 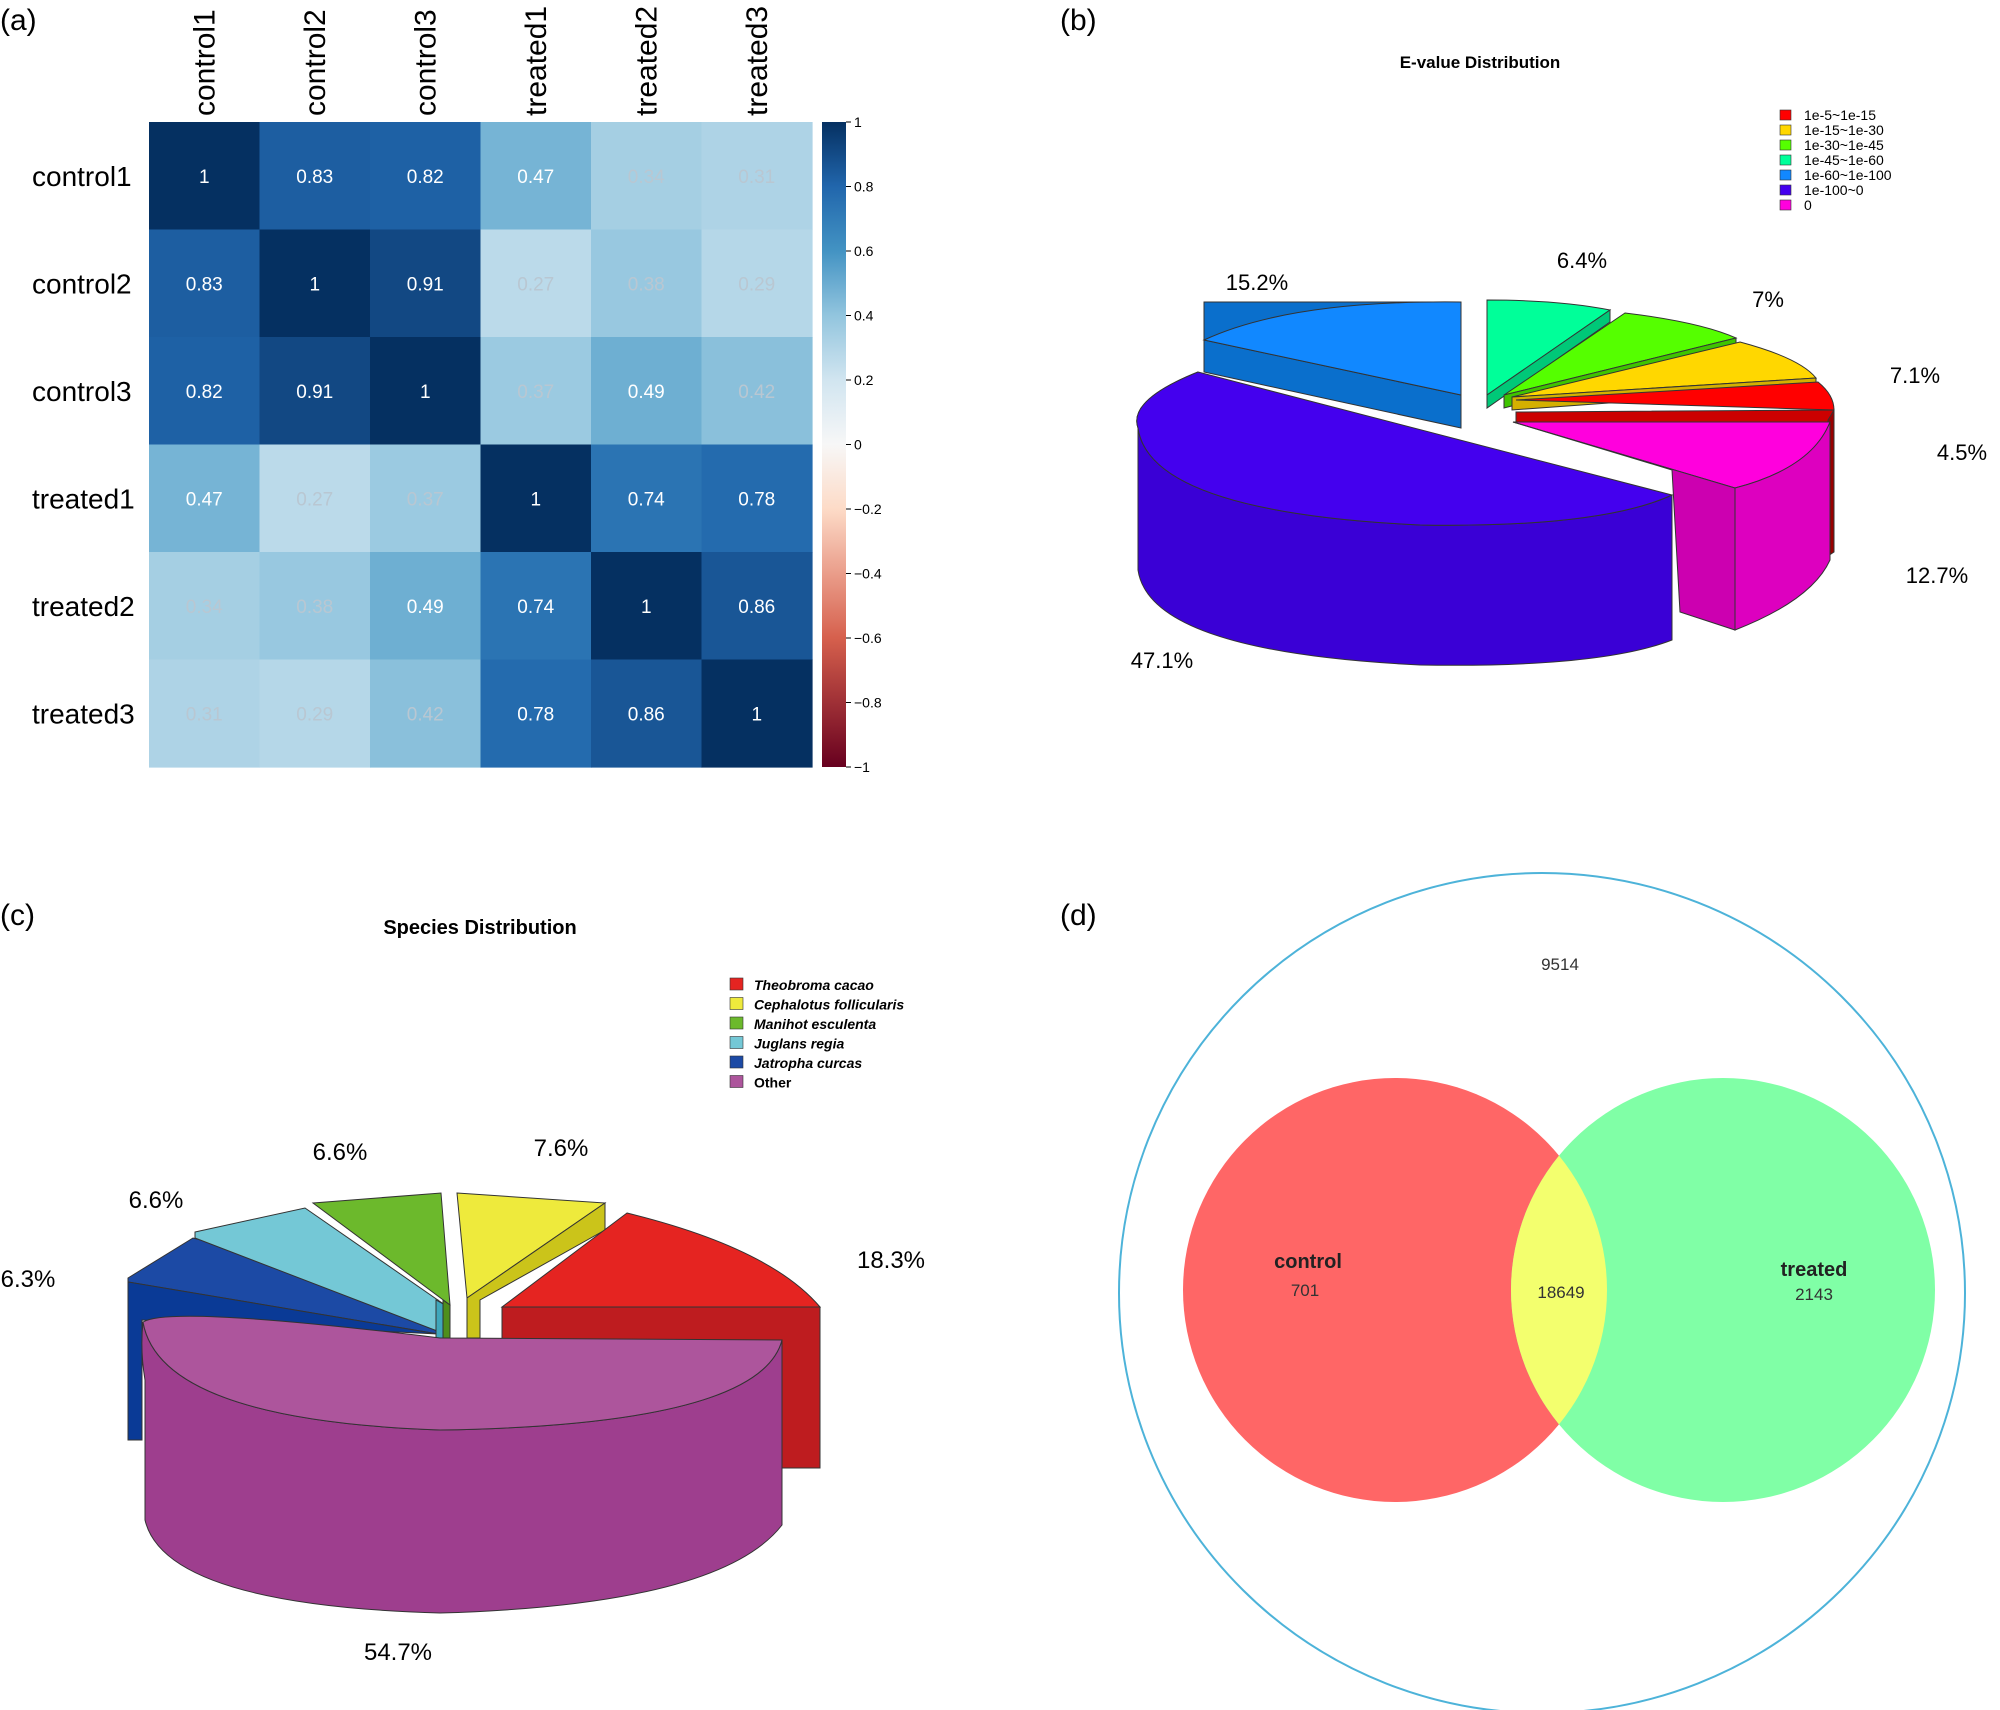 What do you see at coordinates (868, 509) in the screenshot?
I see `colorbar-tick-label: −0.2` at bounding box center [868, 509].